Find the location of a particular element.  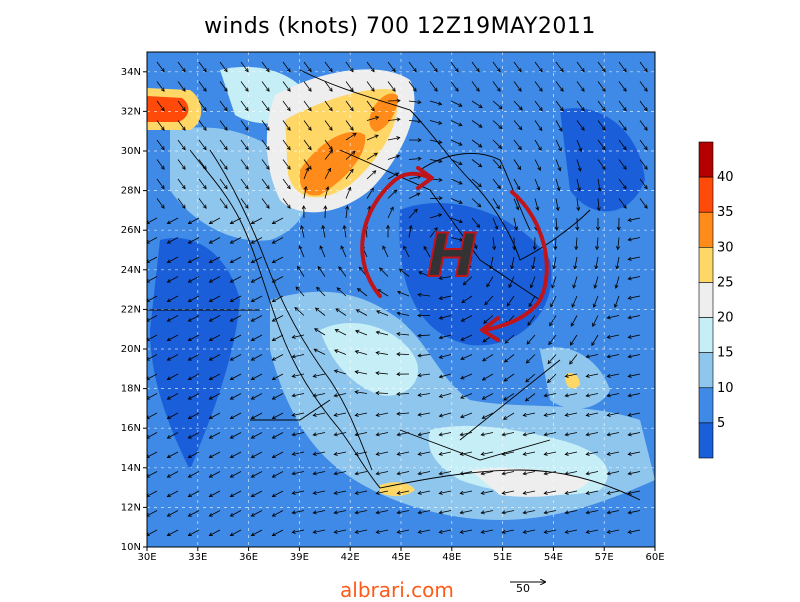

watermark: albrari.com is located at coordinates (397, 590).